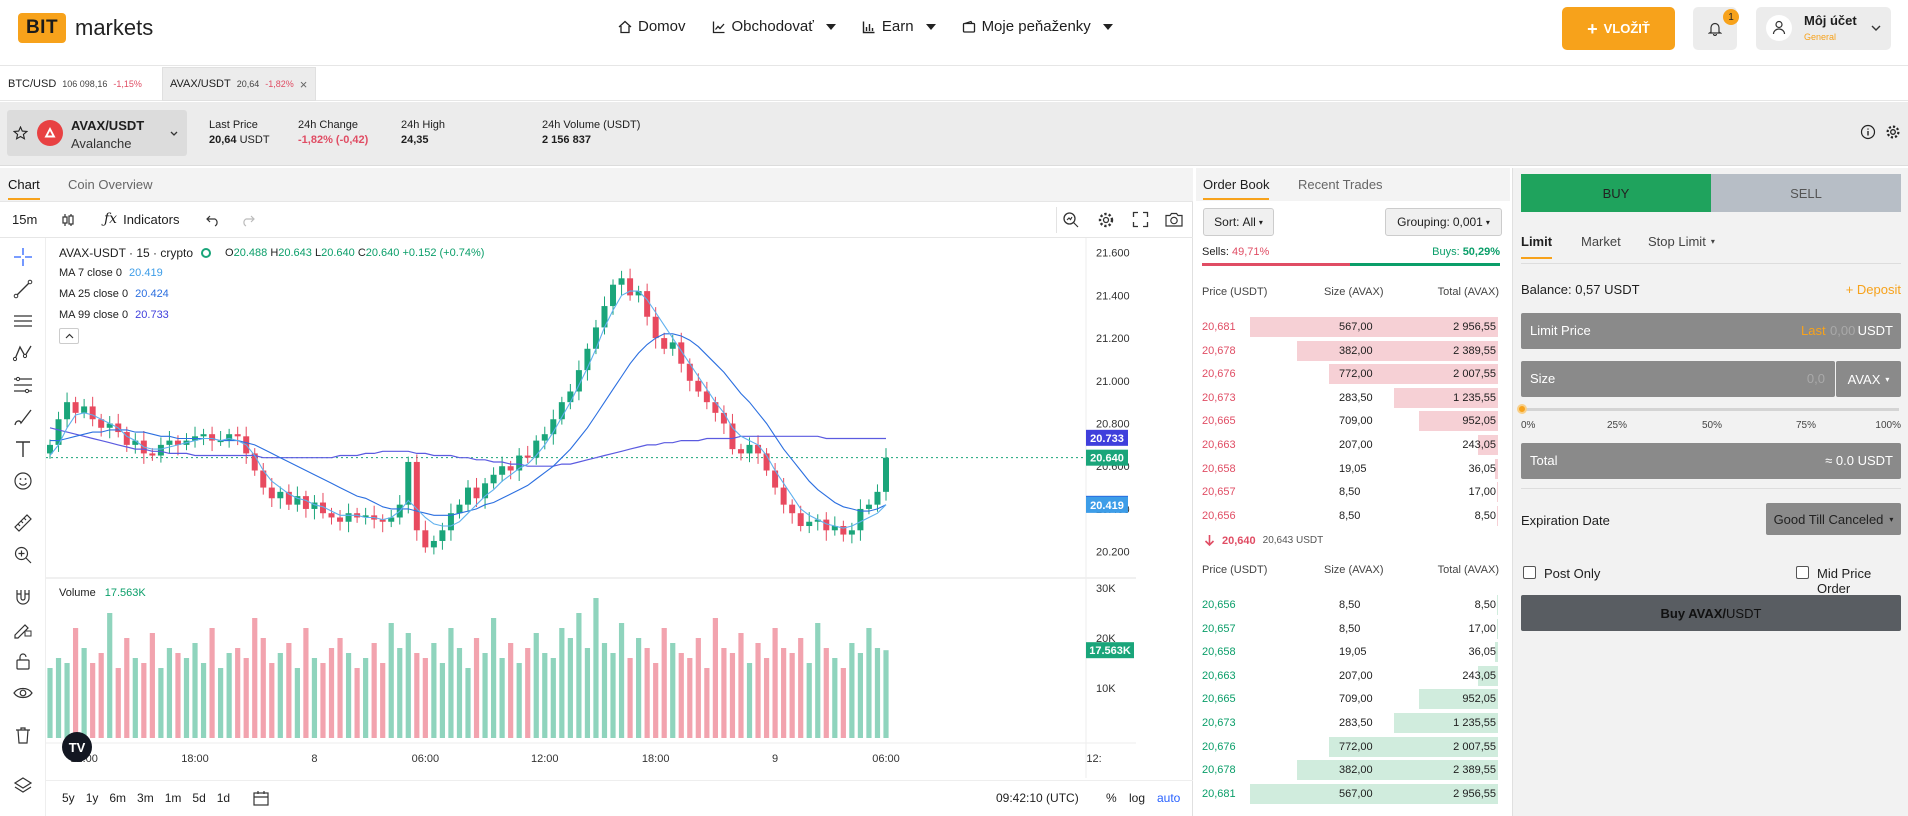 Image resolution: width=1908 pixels, height=816 pixels. What do you see at coordinates (68, 220) in the screenshot?
I see `candles-icon` at bounding box center [68, 220].